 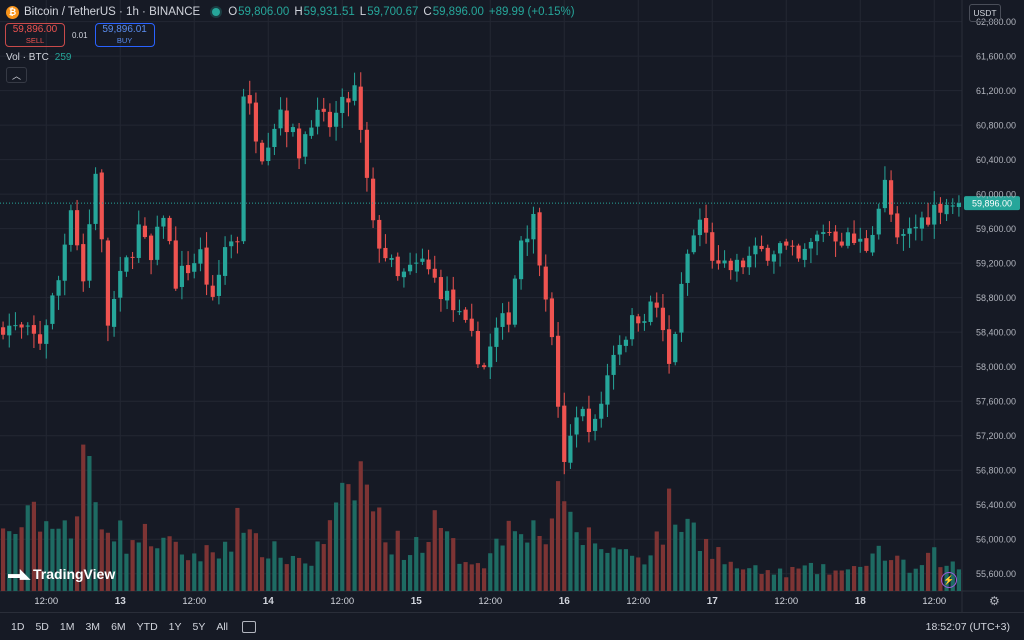 I want to click on buy-button: 59,896.01 BUY, so click(x=124, y=35).